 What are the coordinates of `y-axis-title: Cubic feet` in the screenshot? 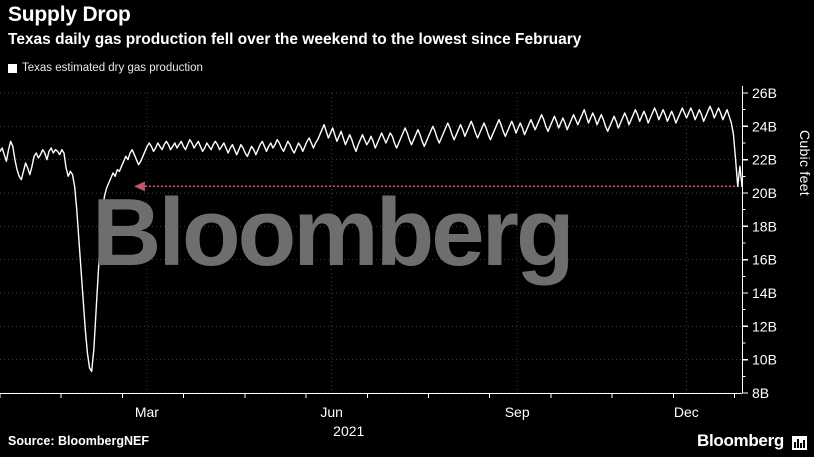 It's located at (805, 162).